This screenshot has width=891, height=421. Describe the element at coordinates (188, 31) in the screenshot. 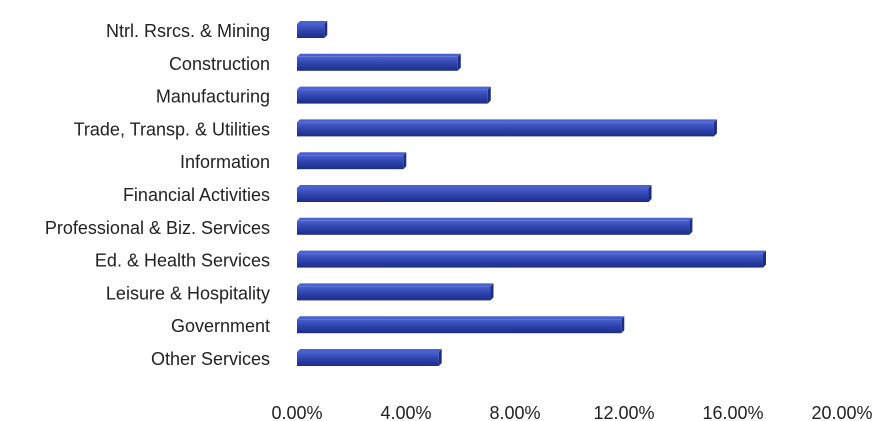

I see `category-label: Ntrl. Rsrcs. & Mining` at that location.